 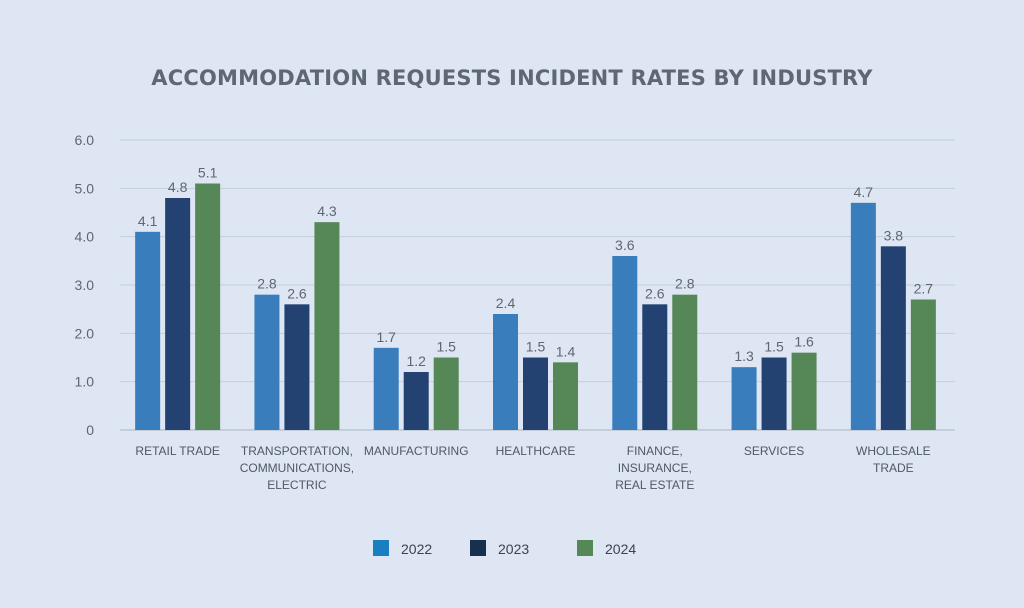 I want to click on category-label: FINANCE, INSURANCE, REAL ESTATE, so click(x=654, y=468).